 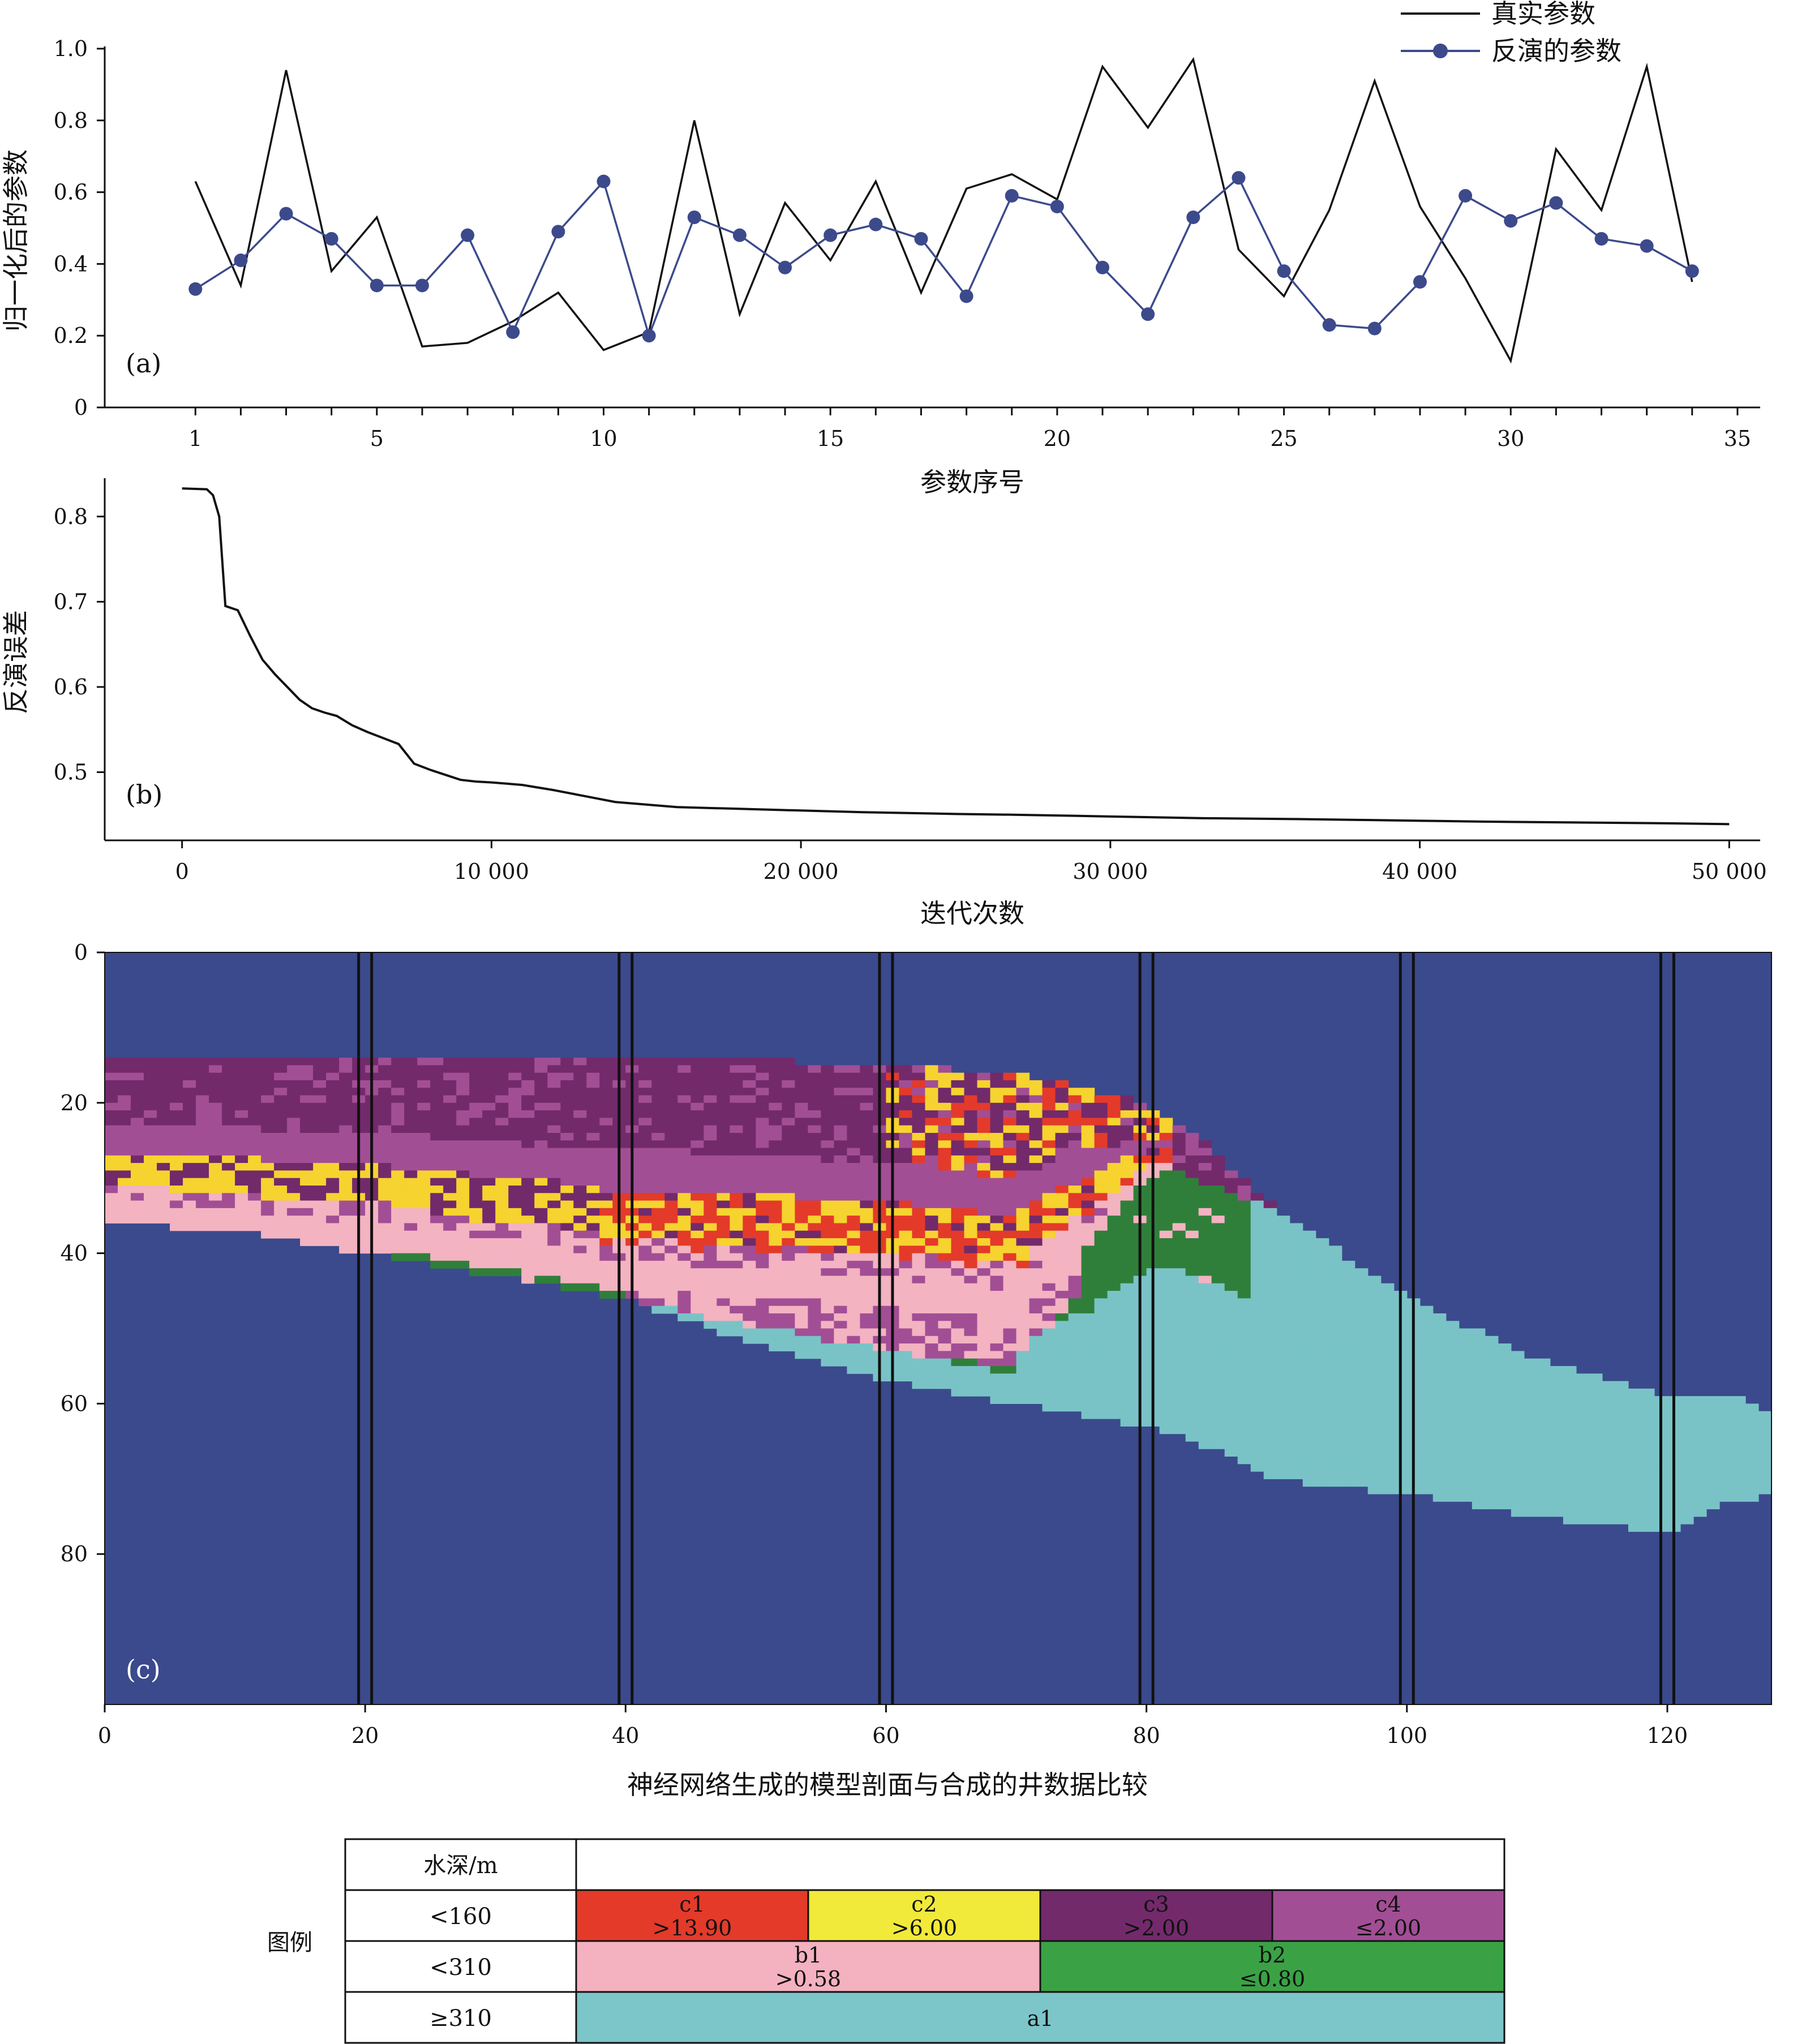 What do you see at coordinates (1272, 1955) in the screenshot?
I see `legend-cell-name: b2` at bounding box center [1272, 1955].